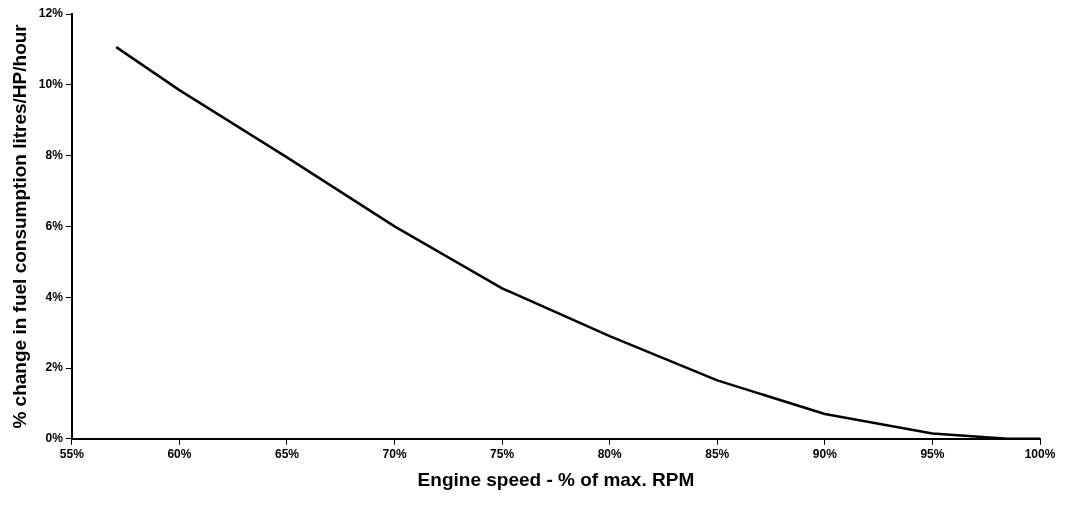 The height and width of the screenshot is (506, 1065). I want to click on y-tick-label: 0%, so click(54, 438).